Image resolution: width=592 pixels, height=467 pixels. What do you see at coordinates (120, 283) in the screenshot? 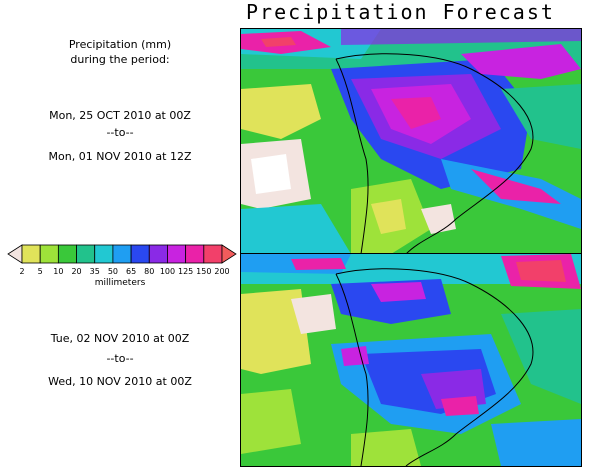
I see `legend-units: millimeters` at bounding box center [120, 283].